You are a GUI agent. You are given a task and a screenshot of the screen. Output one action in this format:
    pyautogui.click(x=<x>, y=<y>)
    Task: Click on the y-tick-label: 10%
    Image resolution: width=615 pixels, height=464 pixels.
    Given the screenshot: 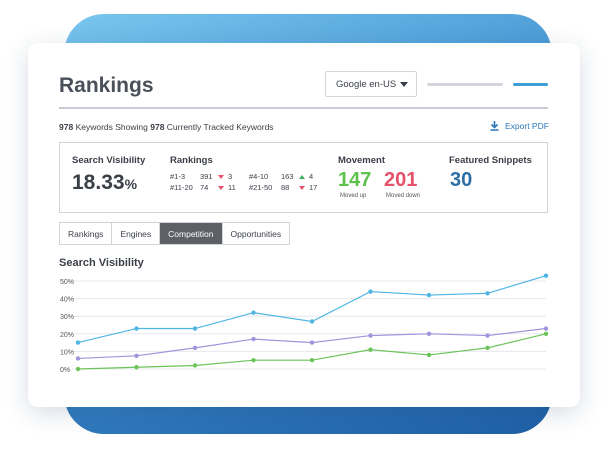 What is the action you would take?
    pyautogui.click(x=67, y=352)
    